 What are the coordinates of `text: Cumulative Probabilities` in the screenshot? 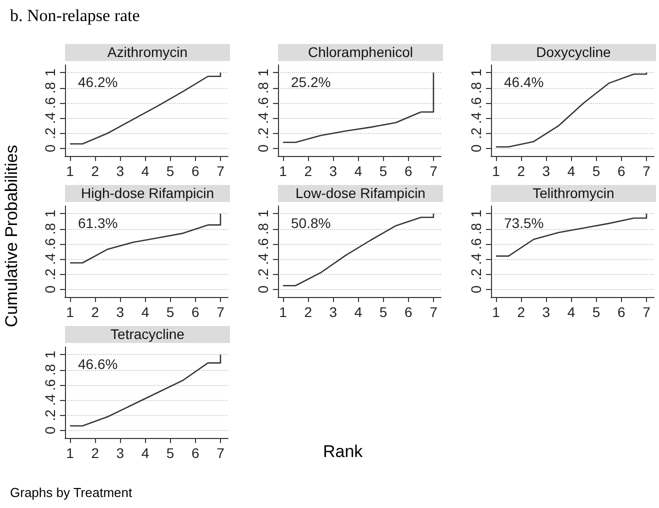 It's located at (12, 236).